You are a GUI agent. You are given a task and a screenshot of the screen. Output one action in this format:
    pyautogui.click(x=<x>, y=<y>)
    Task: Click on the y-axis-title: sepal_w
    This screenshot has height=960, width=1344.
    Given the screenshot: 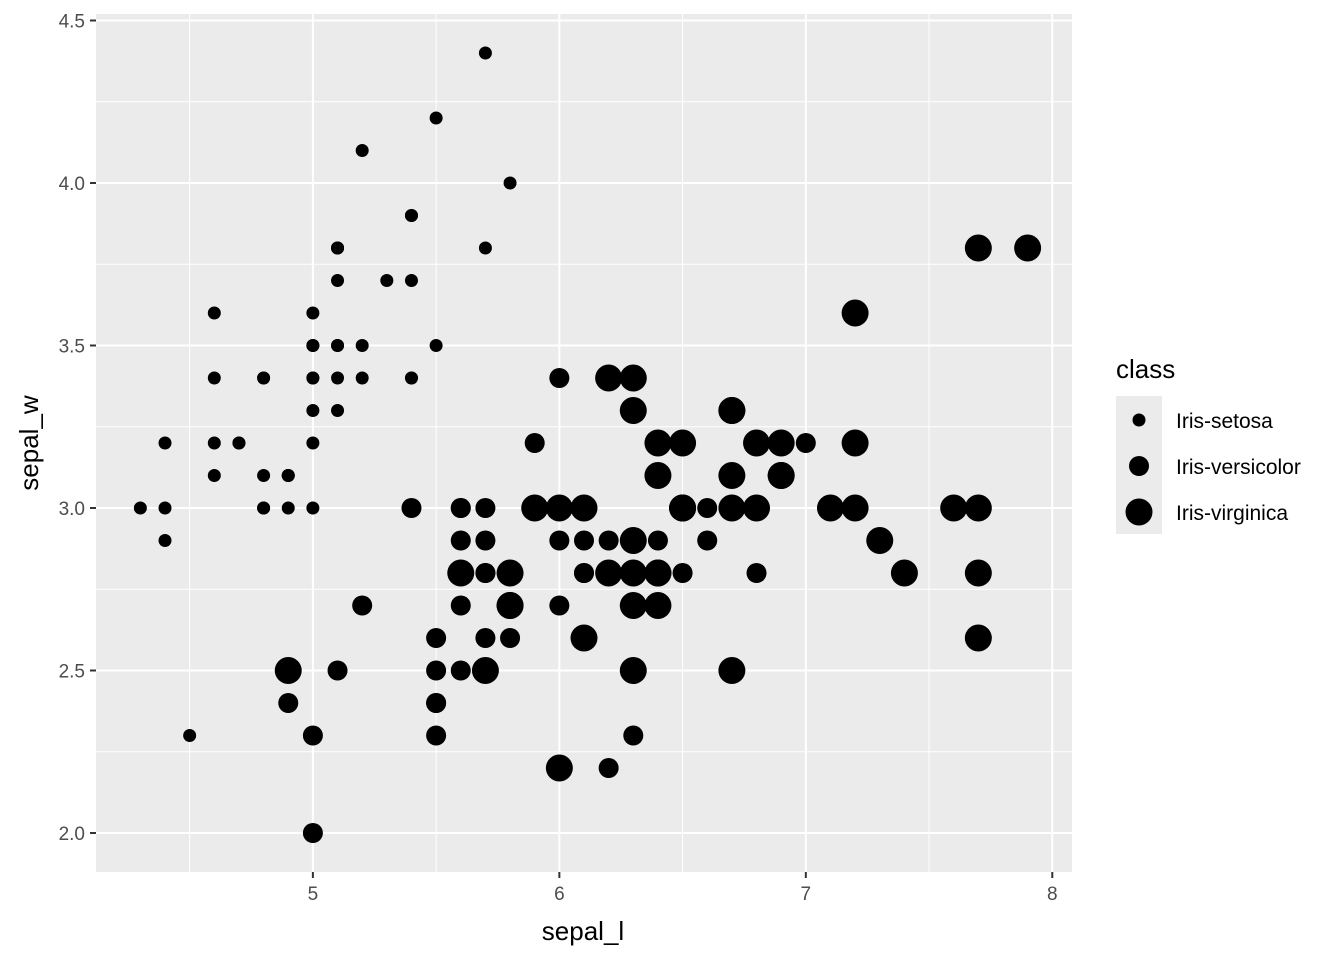 What is the action you would take?
    pyautogui.click(x=29, y=443)
    